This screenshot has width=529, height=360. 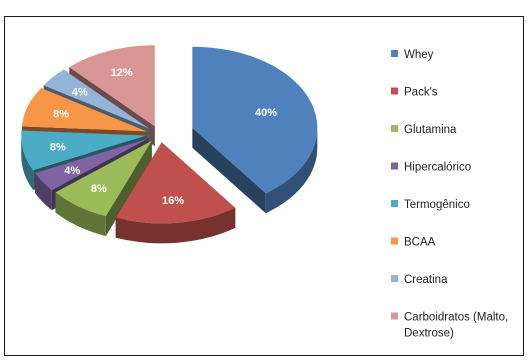 What do you see at coordinates (426, 280) in the screenshot?
I see `legend-label: Creatina` at bounding box center [426, 280].